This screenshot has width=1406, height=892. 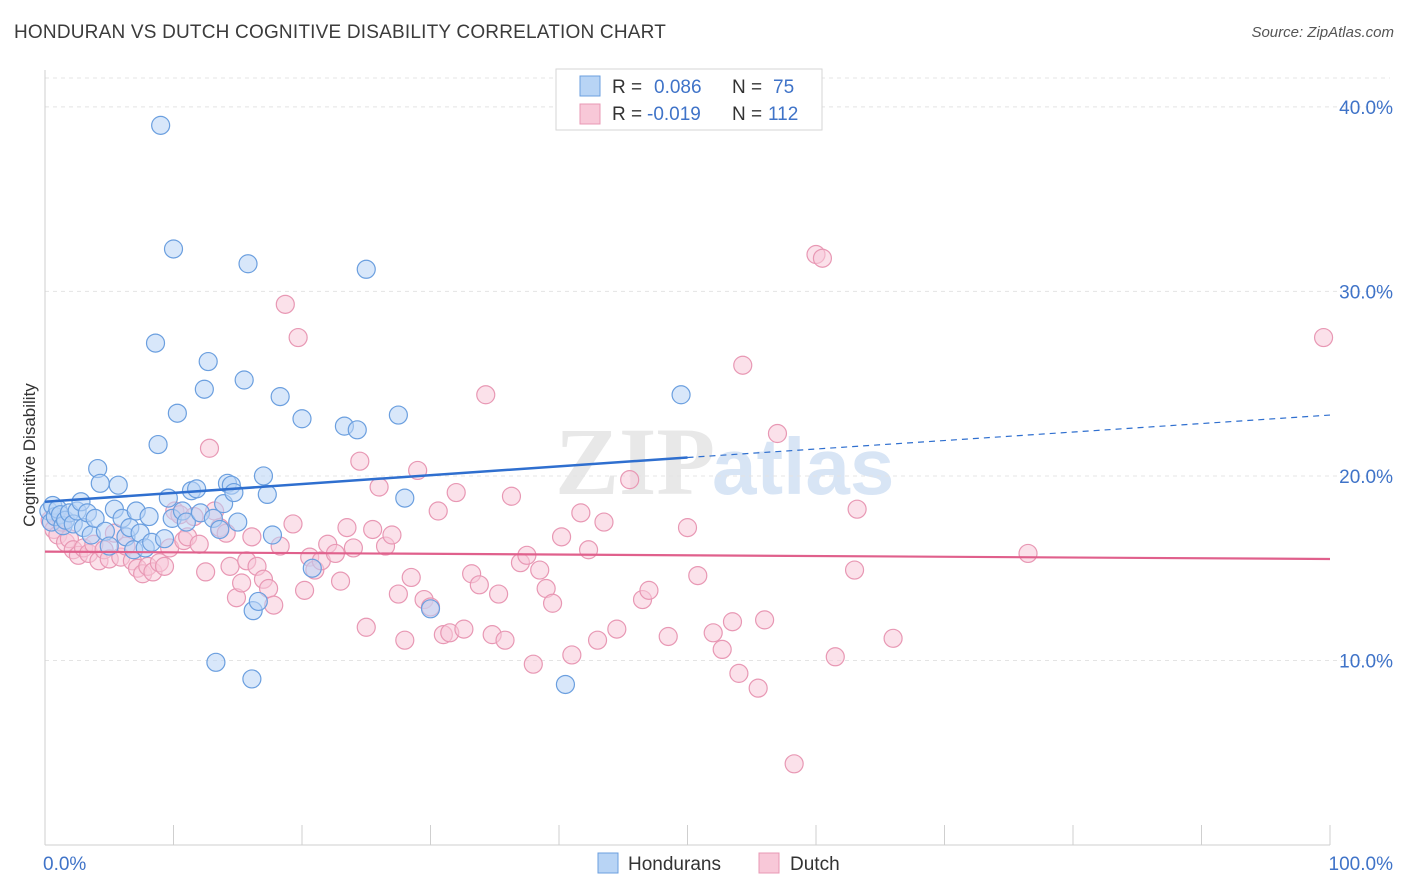 I want to click on stats-r-label-dutch: R =, so click(x=627, y=114).